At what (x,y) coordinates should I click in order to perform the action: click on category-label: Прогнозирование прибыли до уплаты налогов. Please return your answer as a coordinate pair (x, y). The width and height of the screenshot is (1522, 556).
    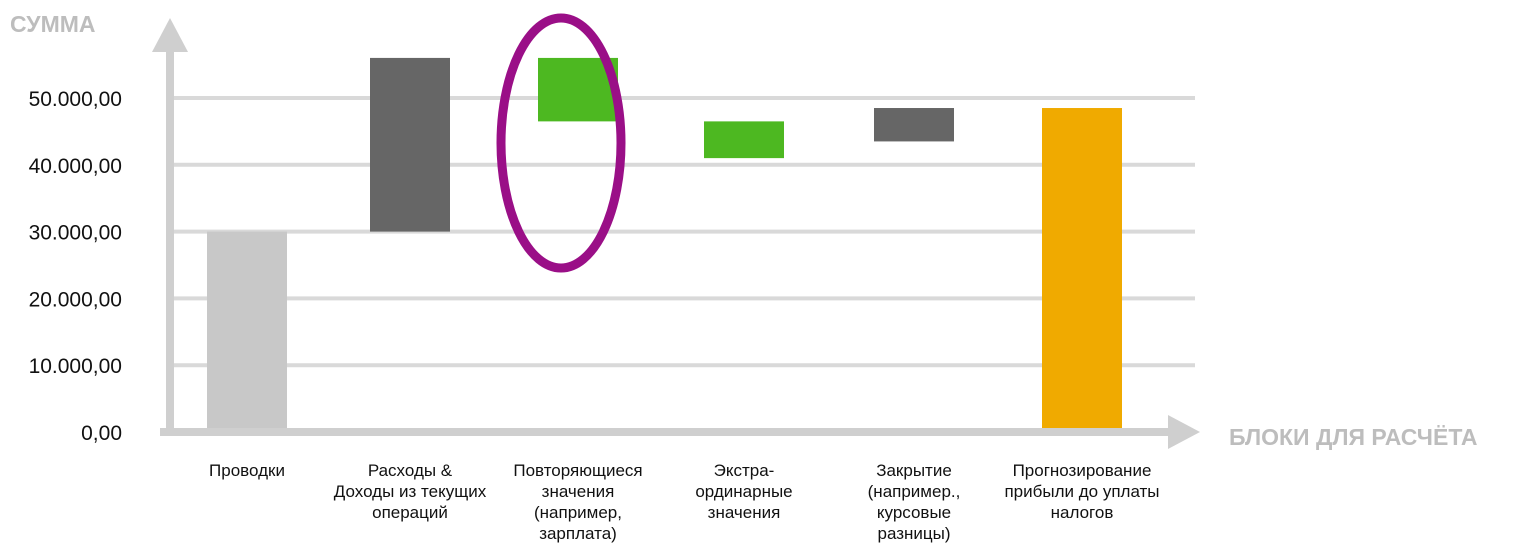
    Looking at the image, I should click on (1081, 491).